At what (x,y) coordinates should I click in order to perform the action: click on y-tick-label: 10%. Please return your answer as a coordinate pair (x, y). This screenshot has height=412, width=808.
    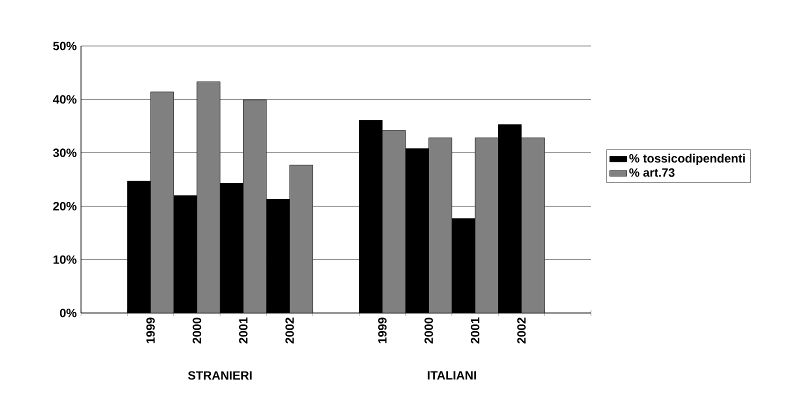
    Looking at the image, I should click on (65, 259).